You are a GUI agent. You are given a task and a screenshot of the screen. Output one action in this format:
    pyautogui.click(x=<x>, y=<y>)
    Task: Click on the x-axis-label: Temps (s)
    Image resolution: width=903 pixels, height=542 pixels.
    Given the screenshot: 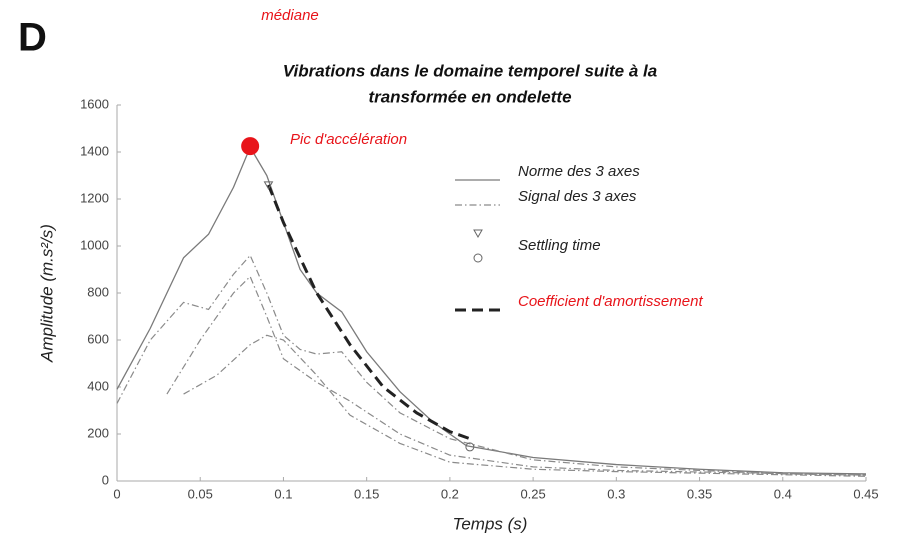 What is the action you would take?
    pyautogui.click(x=490, y=523)
    